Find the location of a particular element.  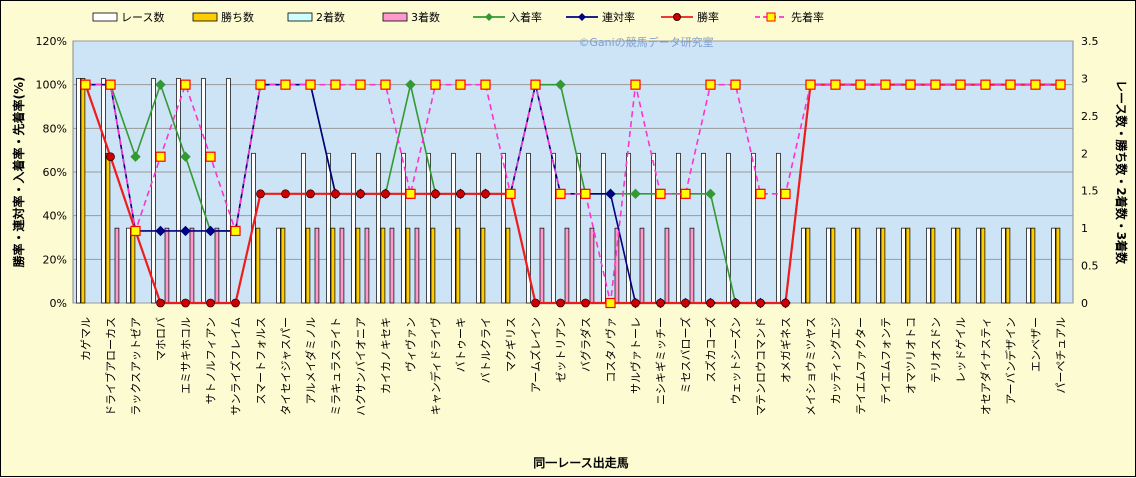

y-right-tick-label: 3 is located at coordinates (1084, 78).